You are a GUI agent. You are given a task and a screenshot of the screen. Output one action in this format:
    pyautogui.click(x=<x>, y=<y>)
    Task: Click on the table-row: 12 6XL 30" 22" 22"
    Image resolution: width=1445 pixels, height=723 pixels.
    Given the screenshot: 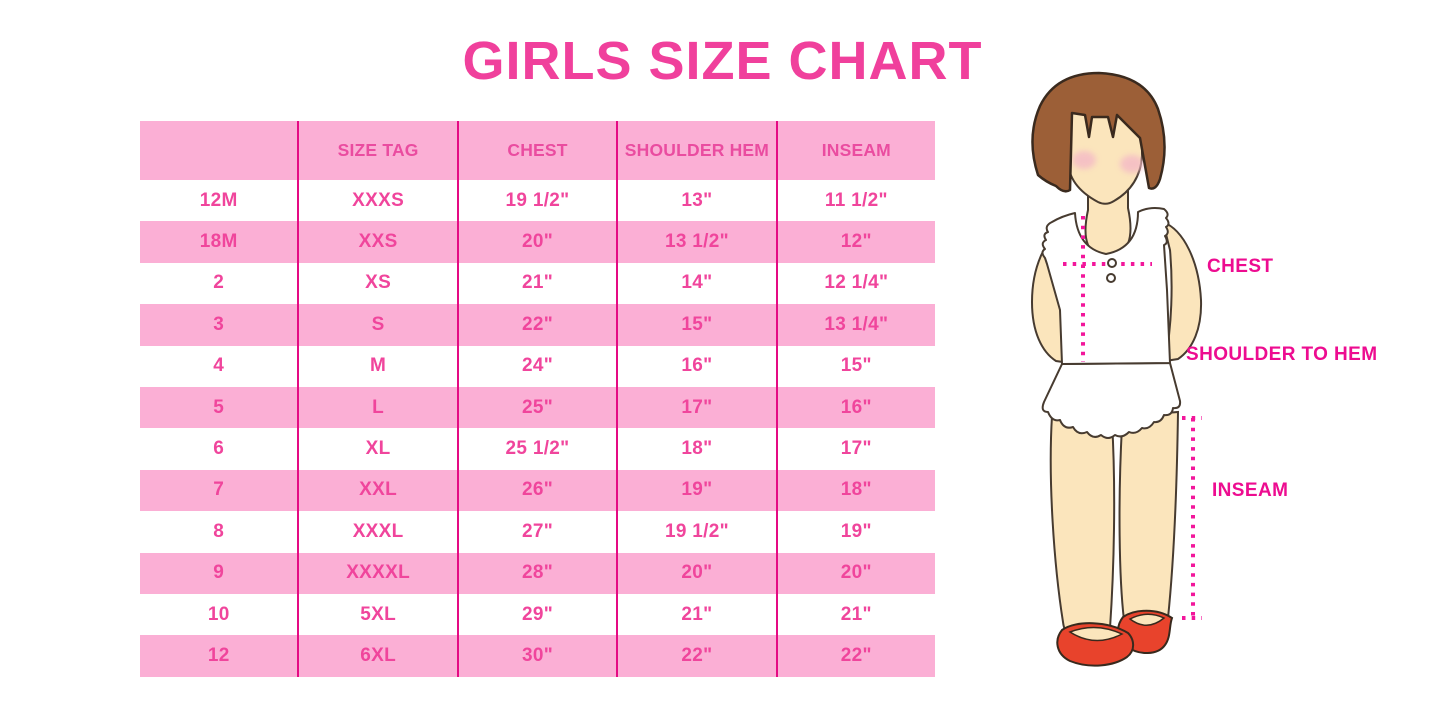 What is the action you would take?
    pyautogui.click(x=537, y=656)
    